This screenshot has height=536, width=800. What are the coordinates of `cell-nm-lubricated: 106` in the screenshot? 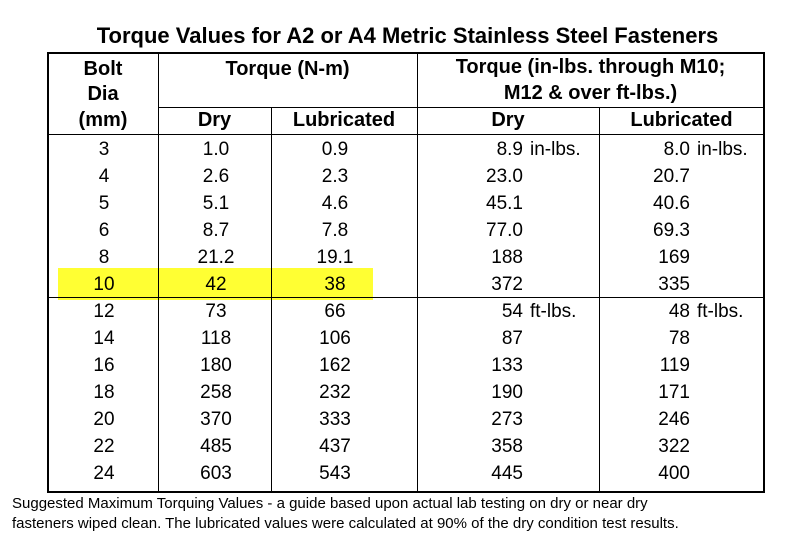 It's located at (335, 338).